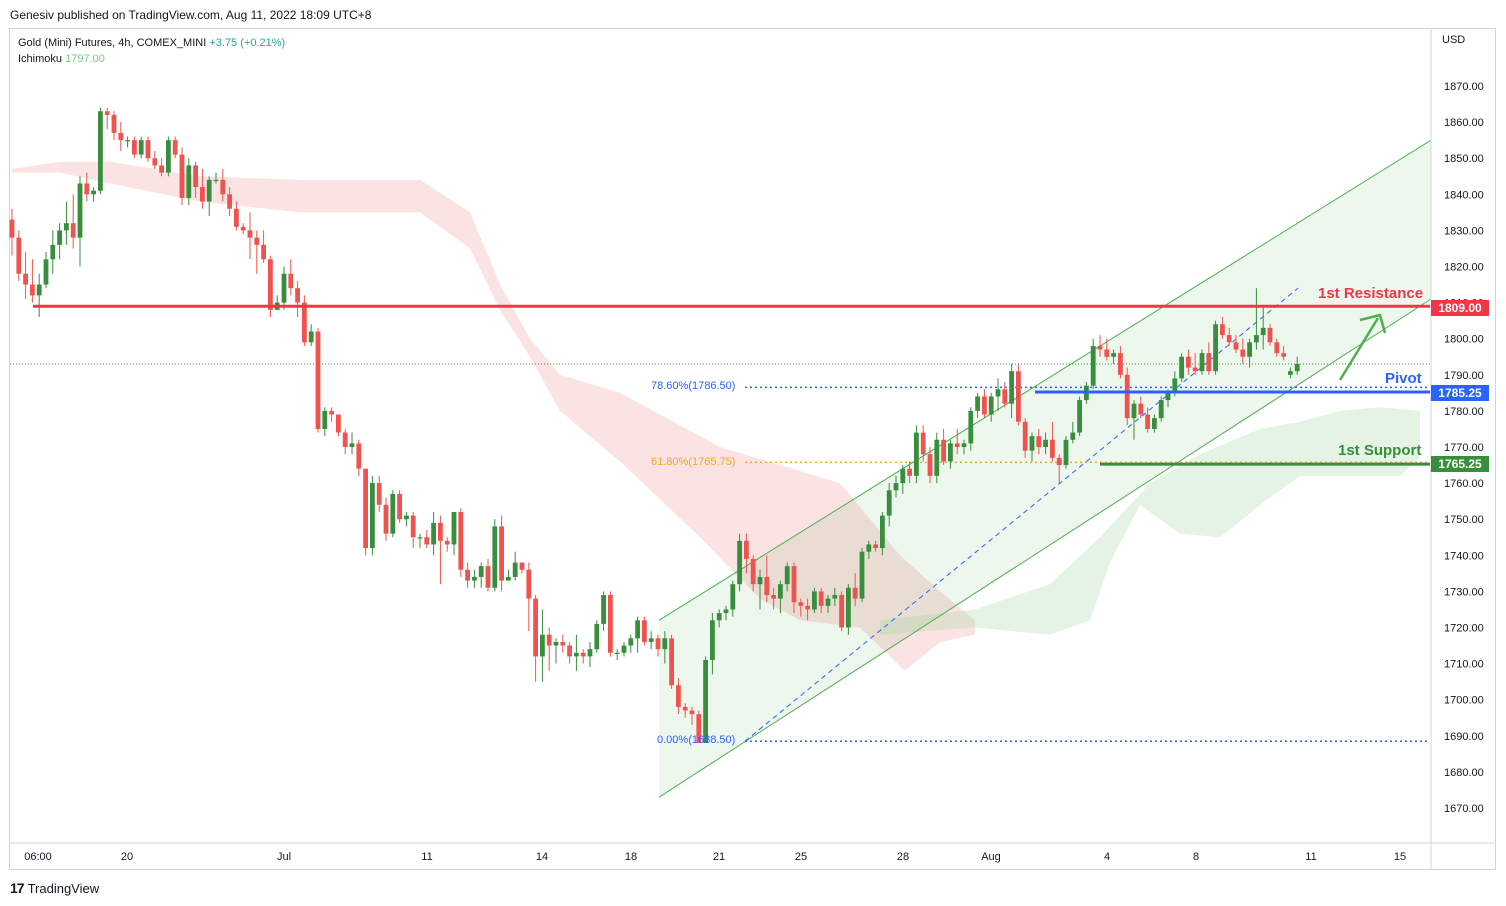 The height and width of the screenshot is (906, 1506). I want to click on y-tick-label: 1700.00, so click(1464, 701).